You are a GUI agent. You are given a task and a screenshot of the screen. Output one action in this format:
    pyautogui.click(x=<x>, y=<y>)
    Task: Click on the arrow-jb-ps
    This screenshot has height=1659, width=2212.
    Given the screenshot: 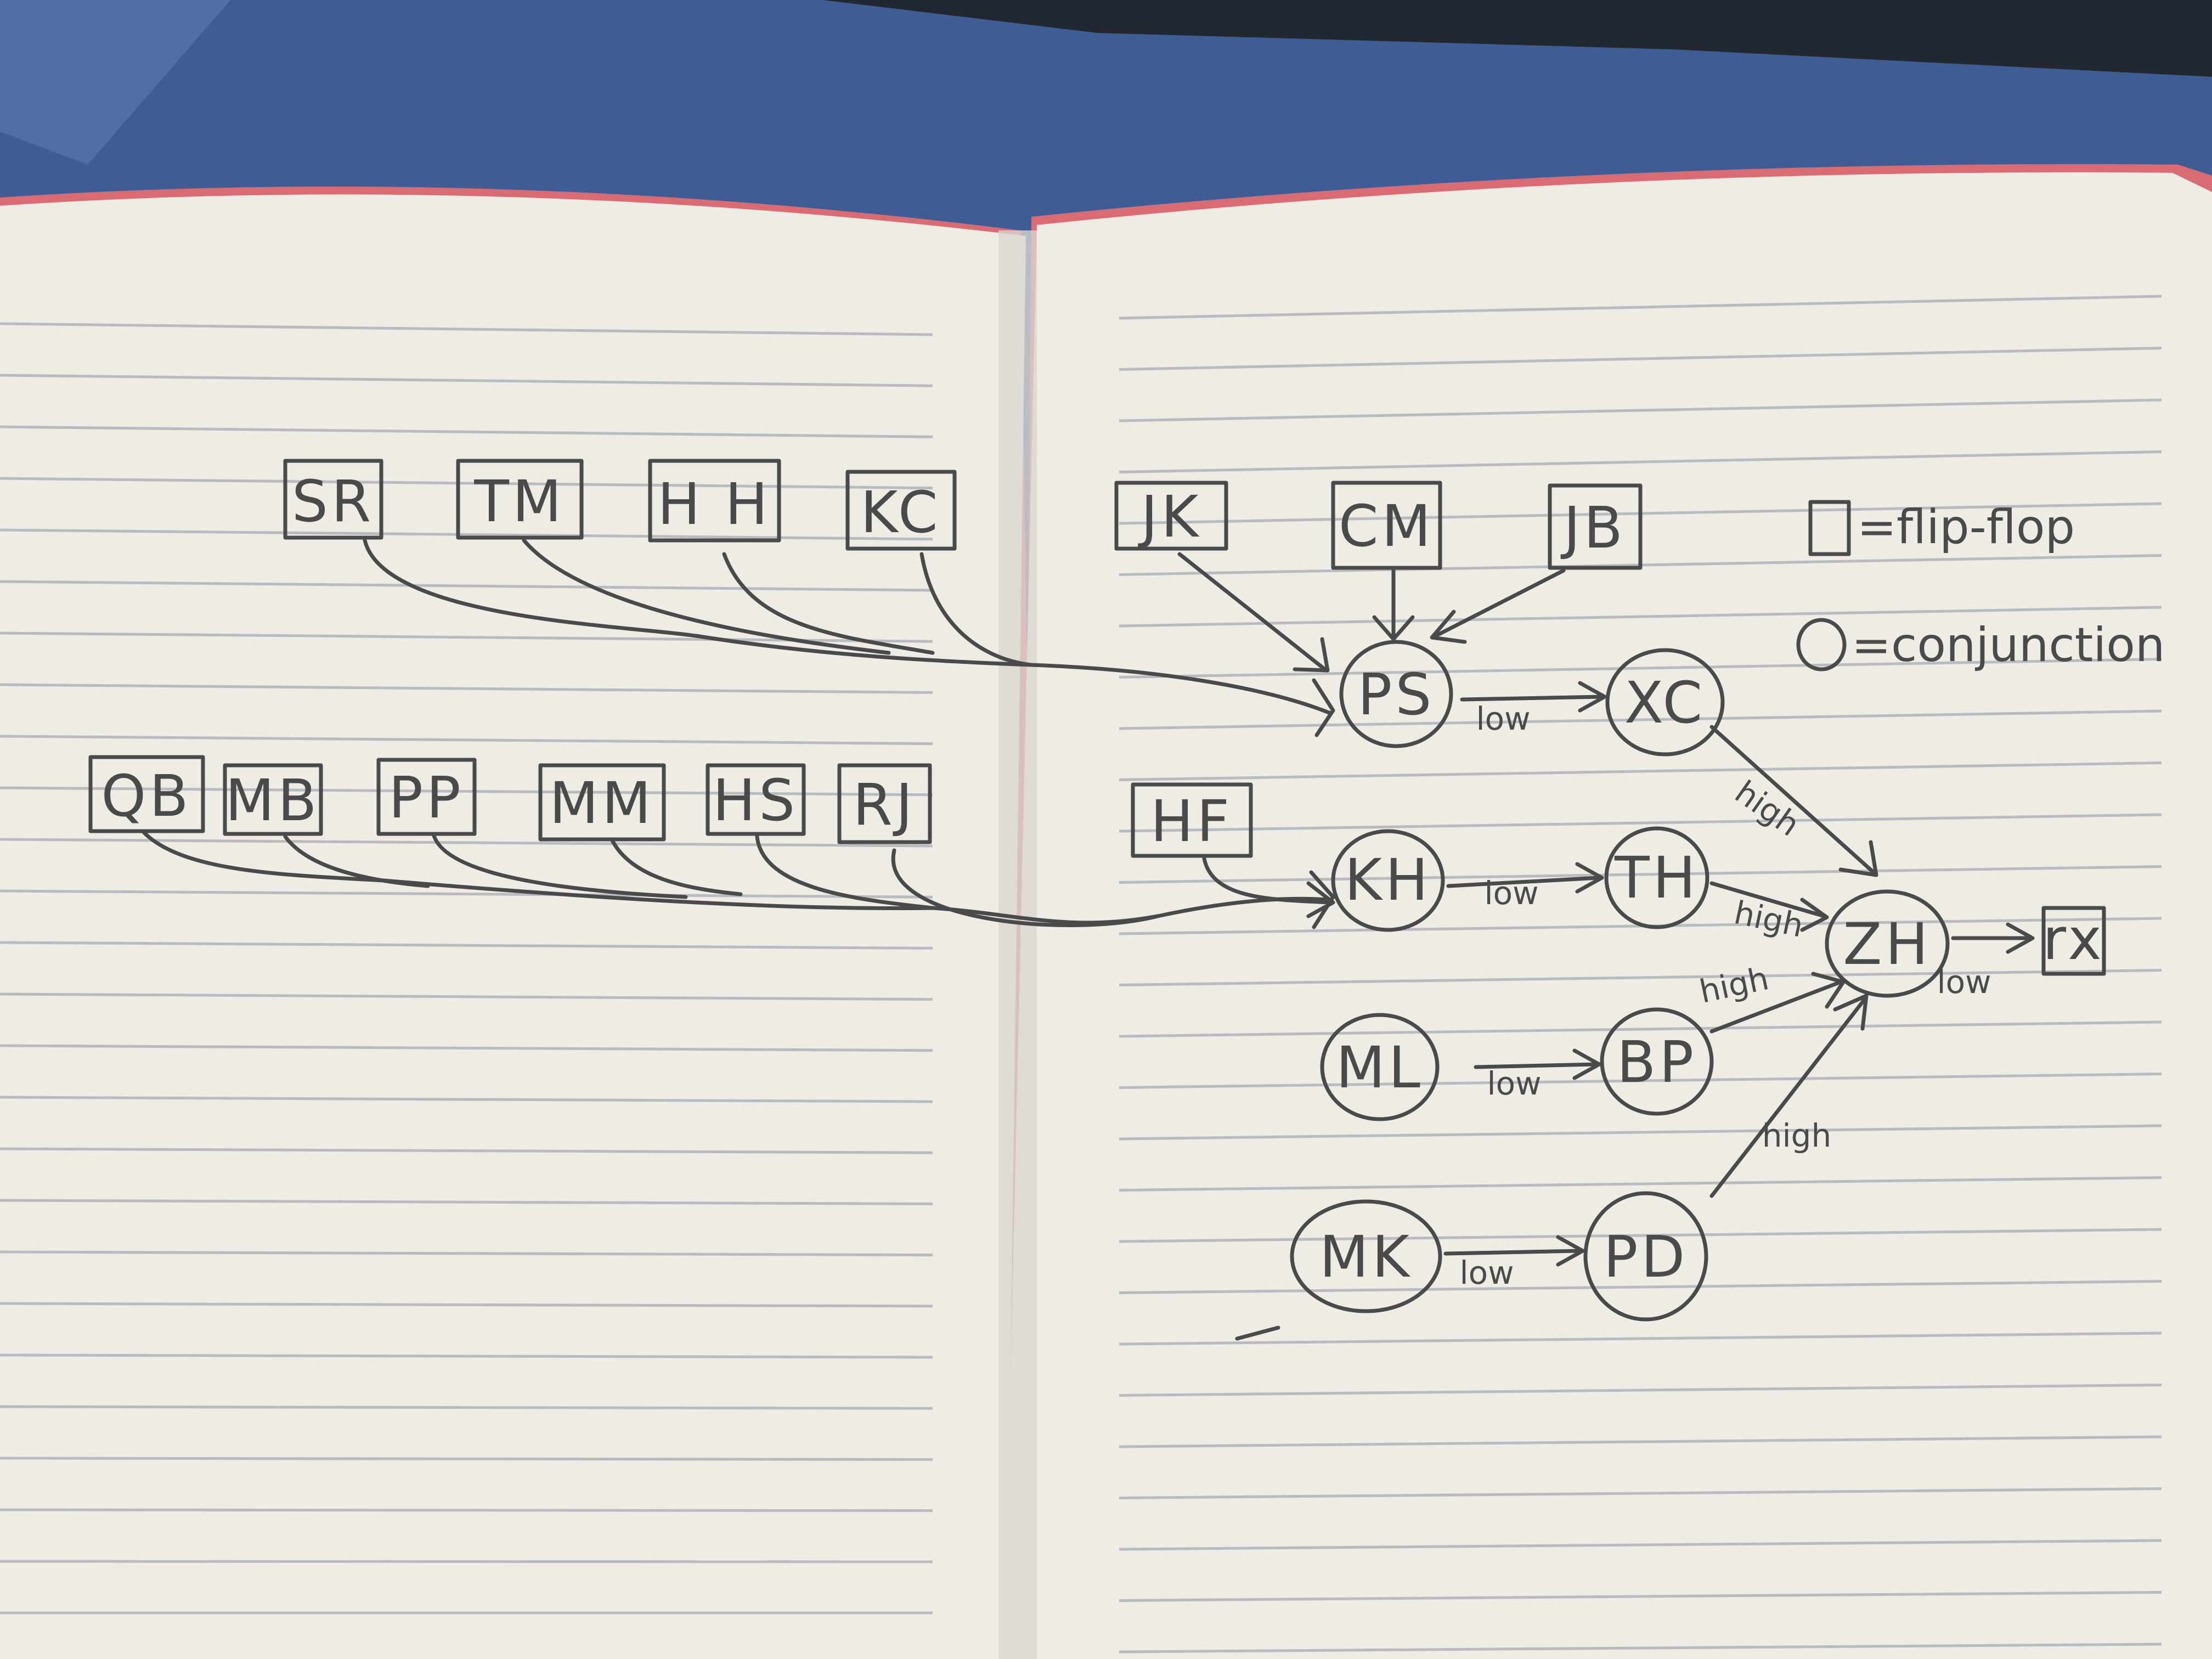 What is the action you would take?
    pyautogui.click(x=1498, y=606)
    